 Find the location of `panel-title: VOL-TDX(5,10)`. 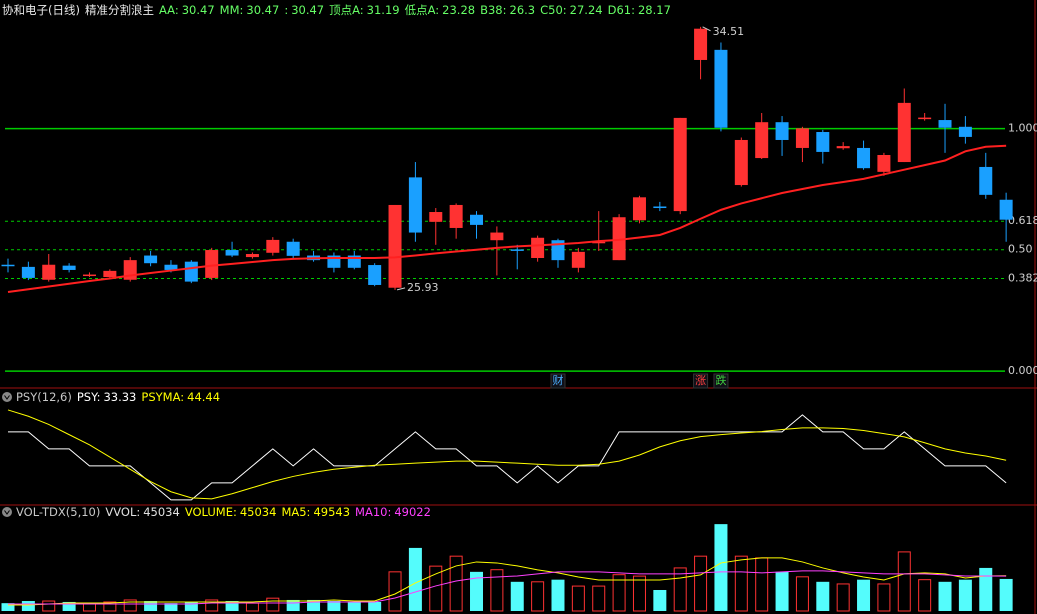

panel-title: VOL-TDX(5,10) is located at coordinates (58, 512).